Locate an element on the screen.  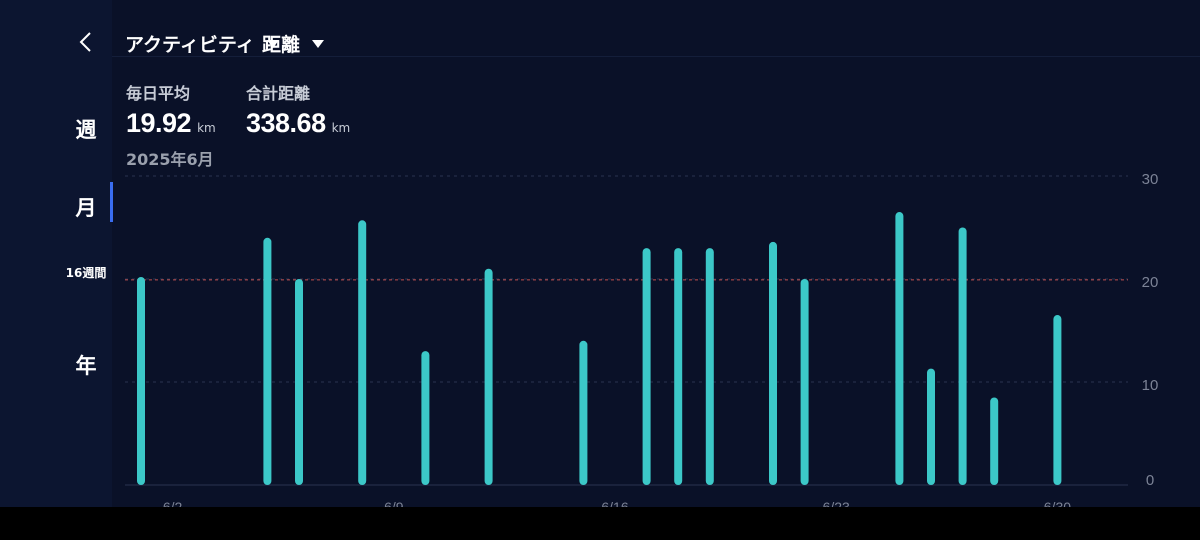
metric-dropdown: 距離 is located at coordinates (293, 43).